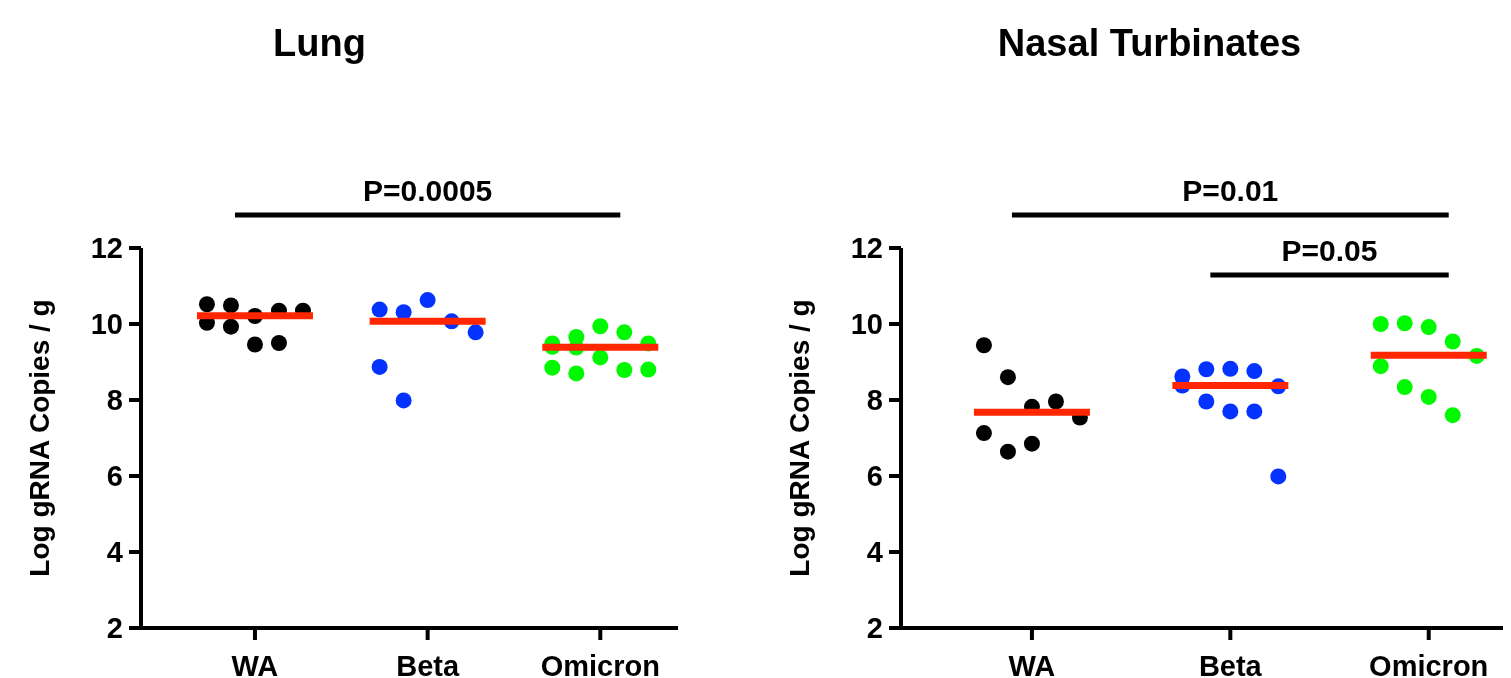  Describe the element at coordinates (319, 43) in the screenshot. I see `chart-title: Lung` at that location.